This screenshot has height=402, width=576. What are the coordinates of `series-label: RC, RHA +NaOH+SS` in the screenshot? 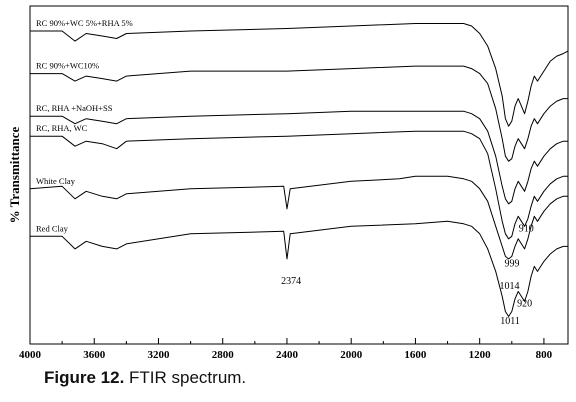 It's located at (74, 108).